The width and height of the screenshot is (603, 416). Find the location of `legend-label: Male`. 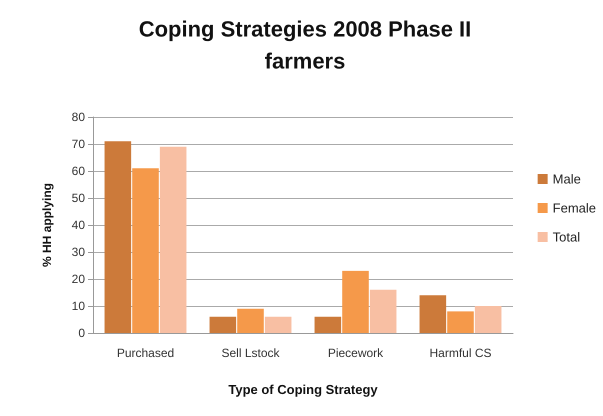

legend-label: Male is located at coordinates (566, 179).